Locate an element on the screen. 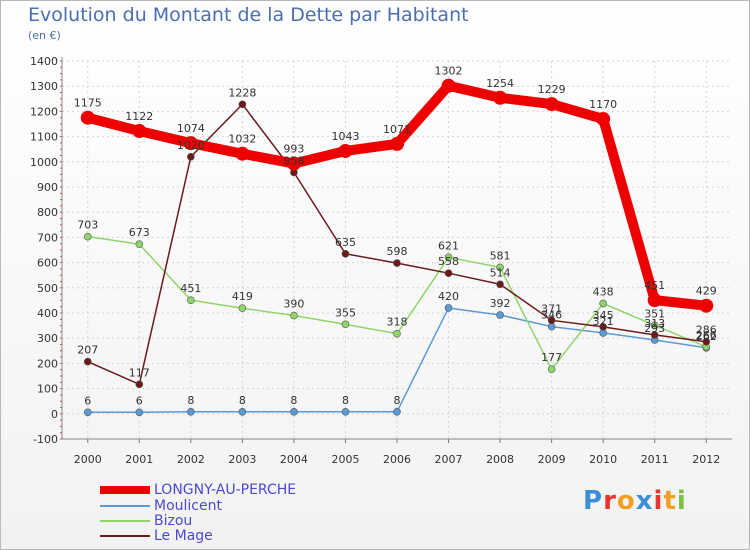 This screenshot has height=550, width=750. data-label: 1170 is located at coordinates (603, 104).